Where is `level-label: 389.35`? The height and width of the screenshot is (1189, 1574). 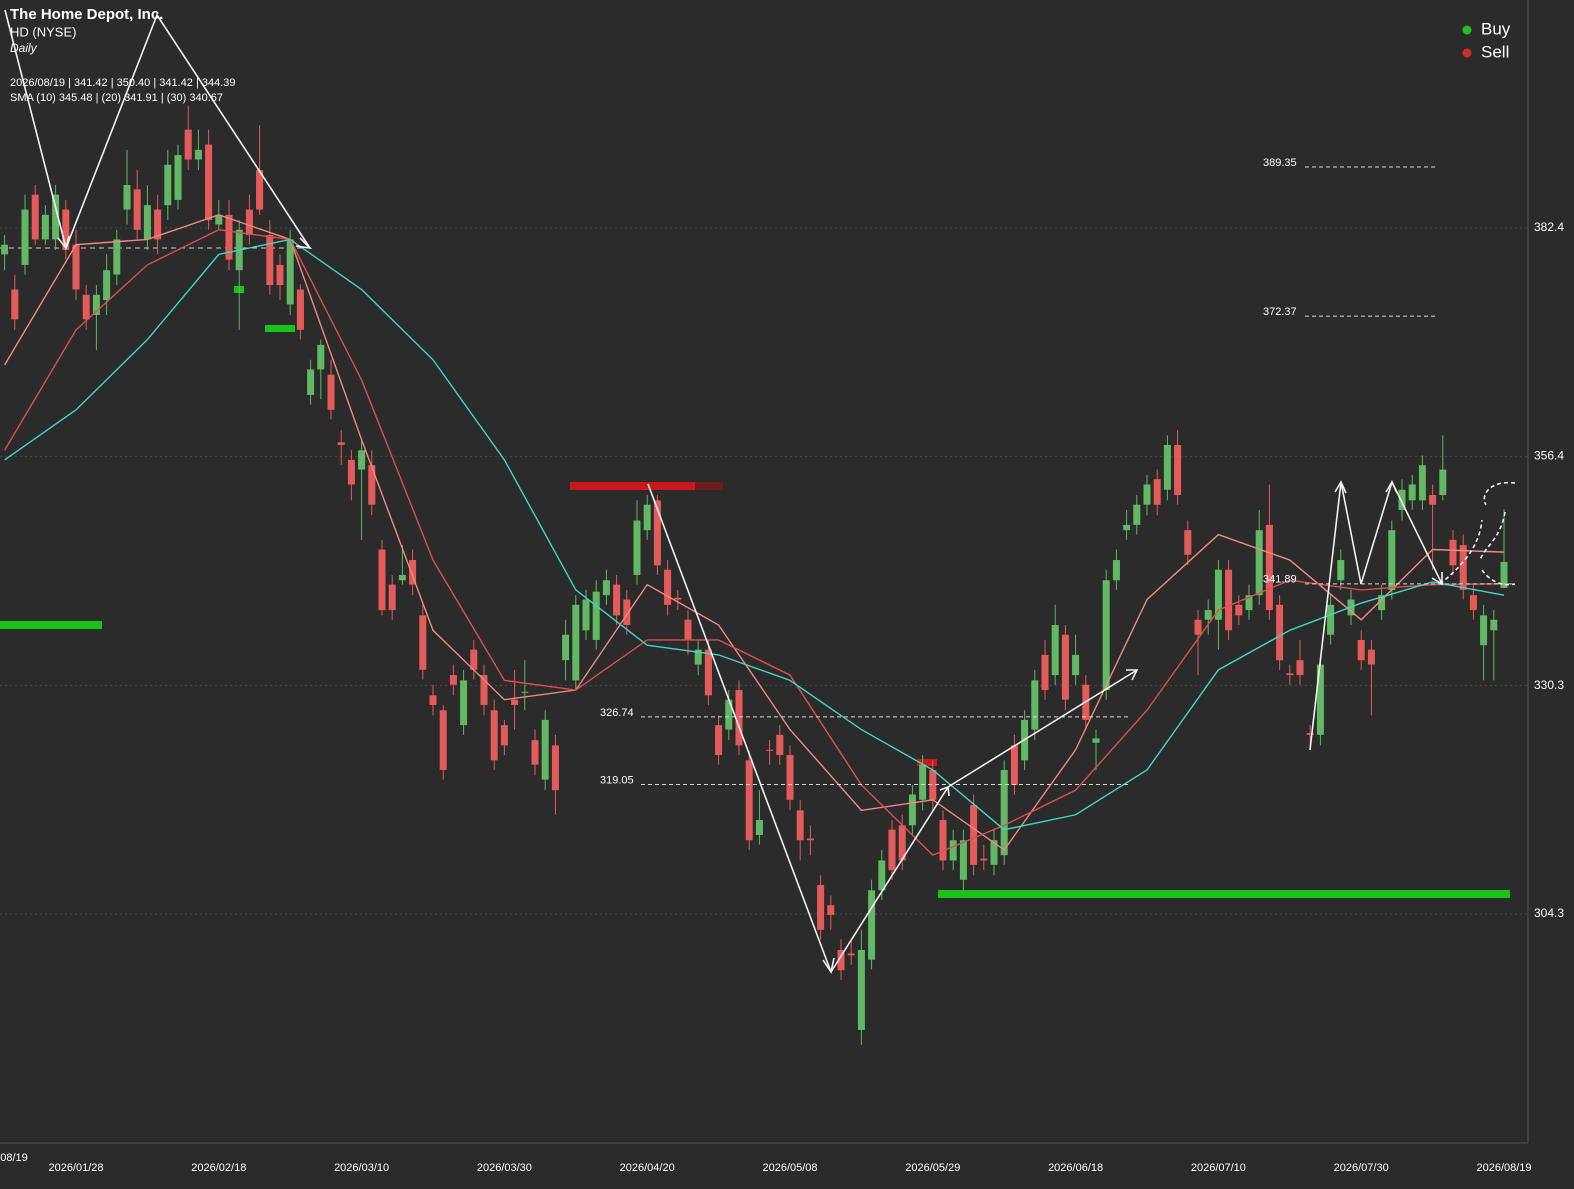 level-label: 389.35 is located at coordinates (1280, 163).